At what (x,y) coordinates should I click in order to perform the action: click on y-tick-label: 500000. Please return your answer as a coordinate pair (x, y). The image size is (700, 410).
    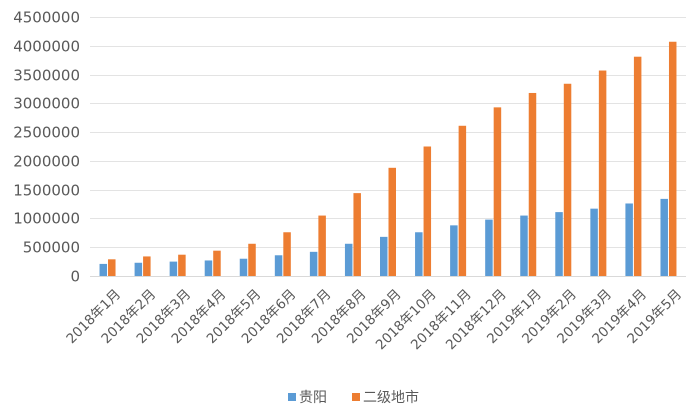
    Looking at the image, I should click on (51, 248).